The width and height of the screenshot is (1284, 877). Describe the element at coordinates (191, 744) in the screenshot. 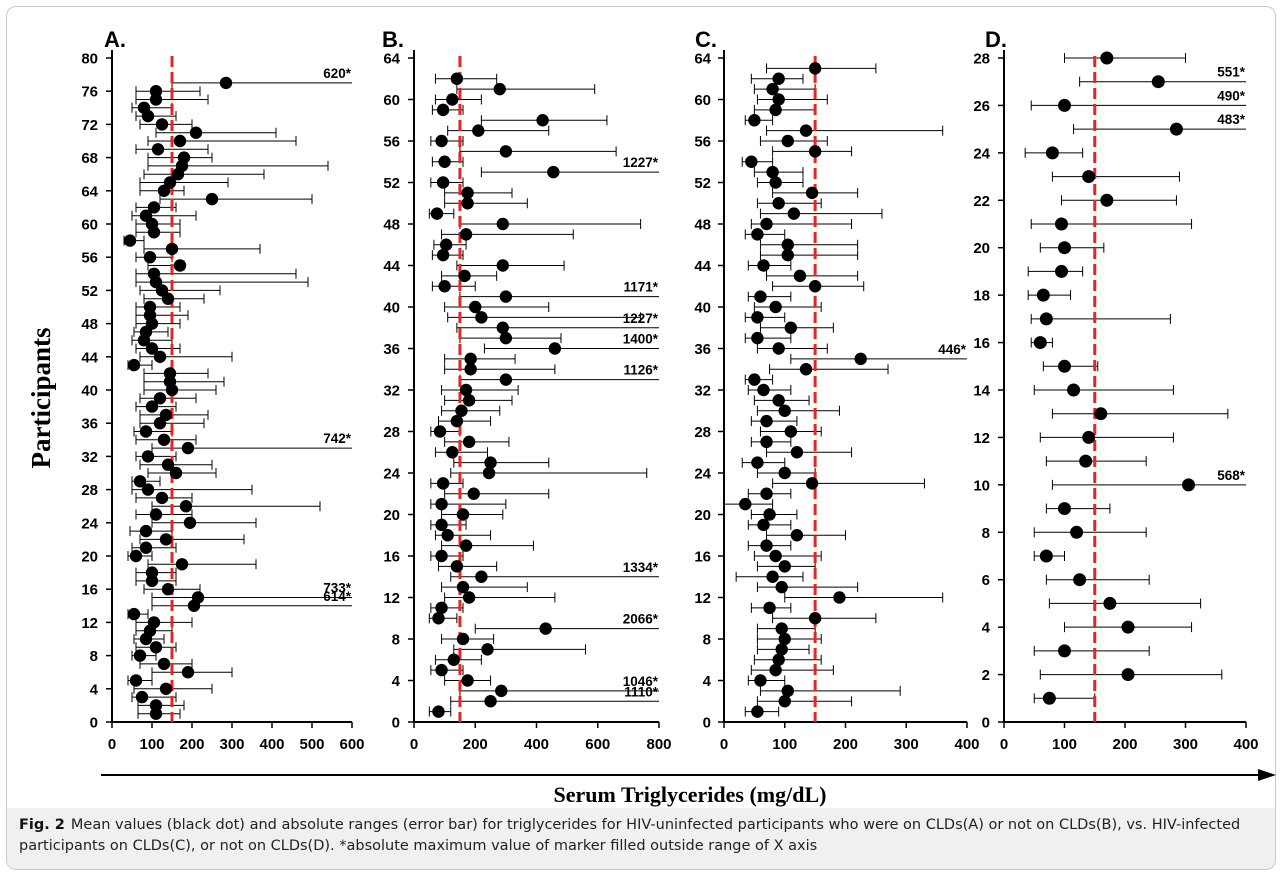

I see `panel-a-x-tick-label: 200` at that location.